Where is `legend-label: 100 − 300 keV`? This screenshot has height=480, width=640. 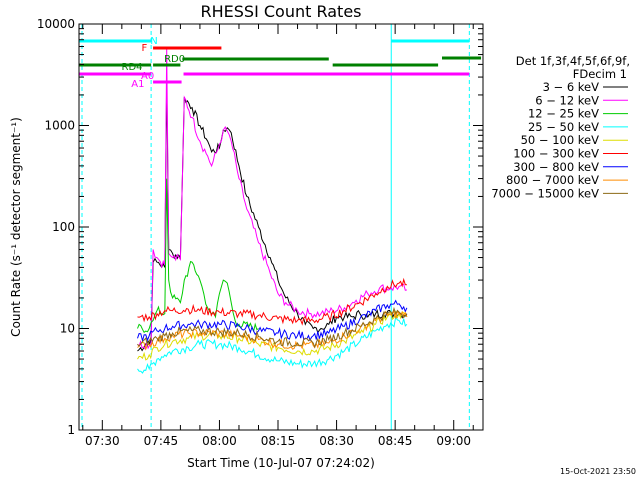
legend-label: 100 − 300 keV is located at coordinates (556, 154).